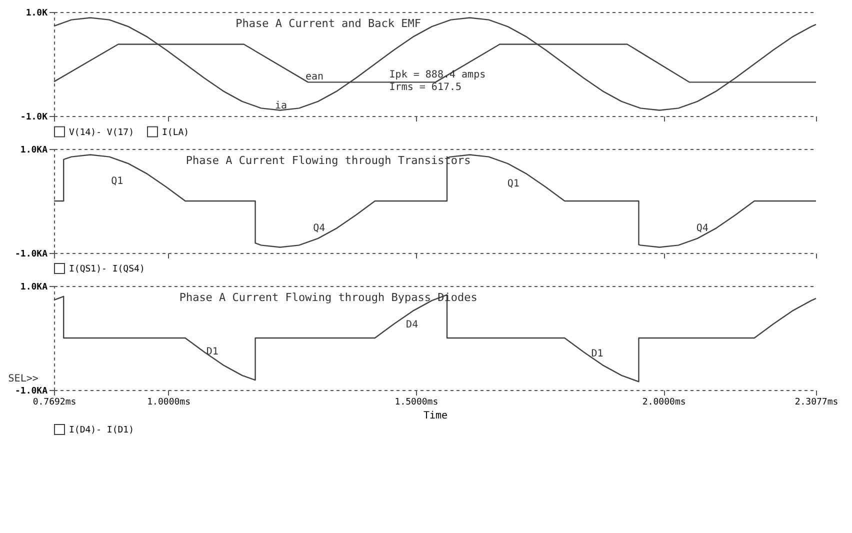 This screenshot has height=533, width=852. What do you see at coordinates (168, 403) in the screenshot?
I see `x-tick-label: 1.0000ms` at bounding box center [168, 403].